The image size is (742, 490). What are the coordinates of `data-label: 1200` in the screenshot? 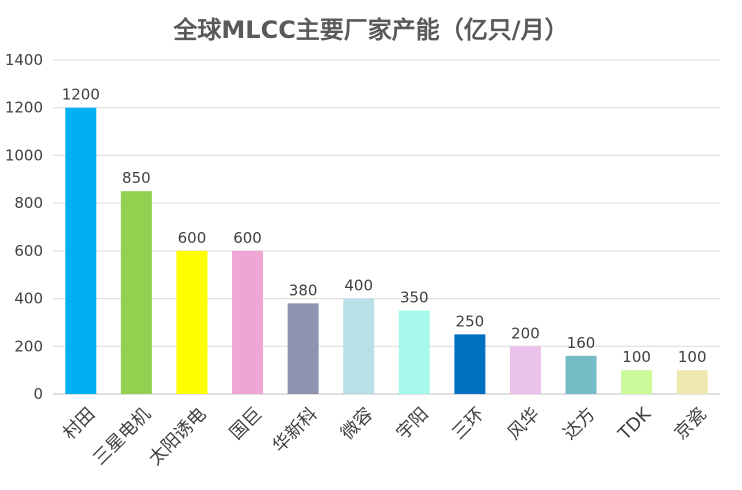 It's located at (81, 95).